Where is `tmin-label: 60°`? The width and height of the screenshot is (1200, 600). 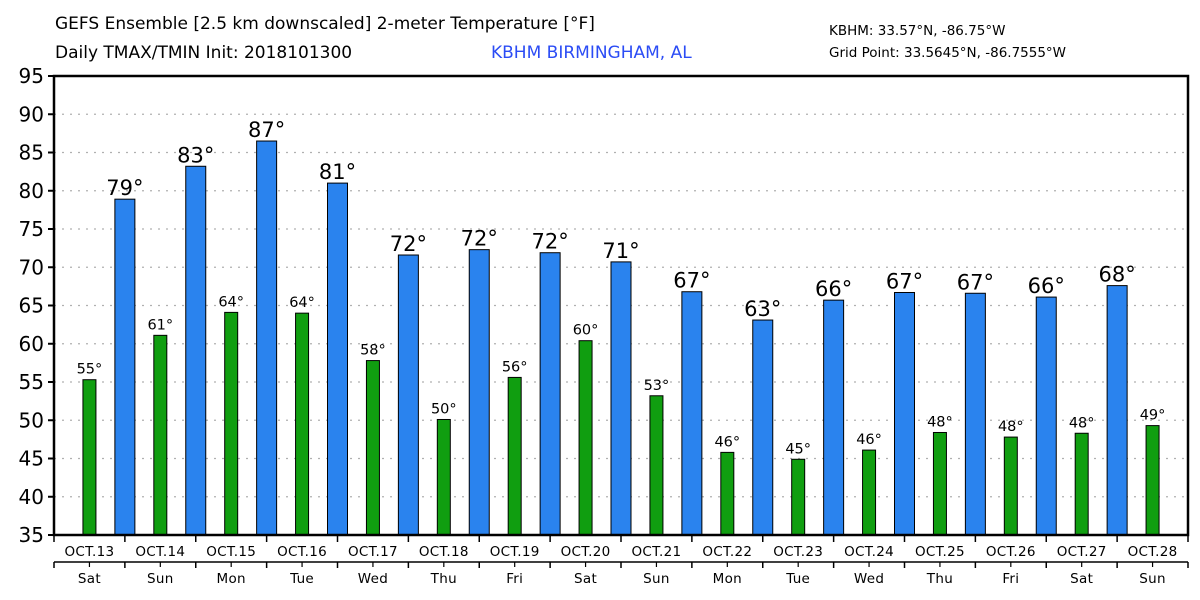 tmin-label: 60° is located at coordinates (586, 331).